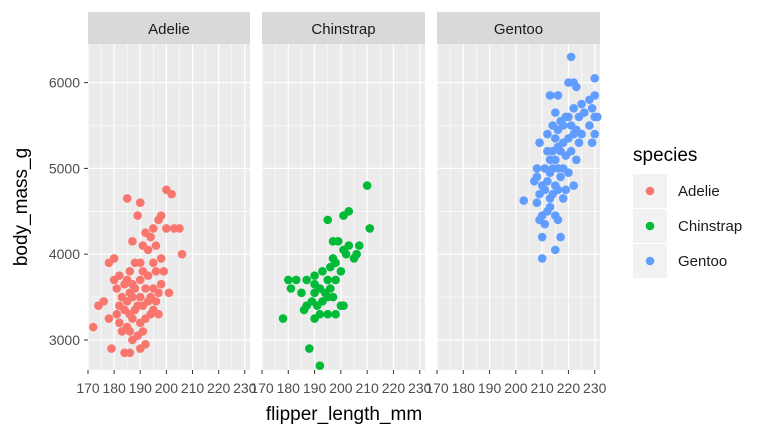 Image resolution: width=778 pixels, height=444 pixels. Describe the element at coordinates (650, 226) in the screenshot. I see `legend-key-marker` at that location.